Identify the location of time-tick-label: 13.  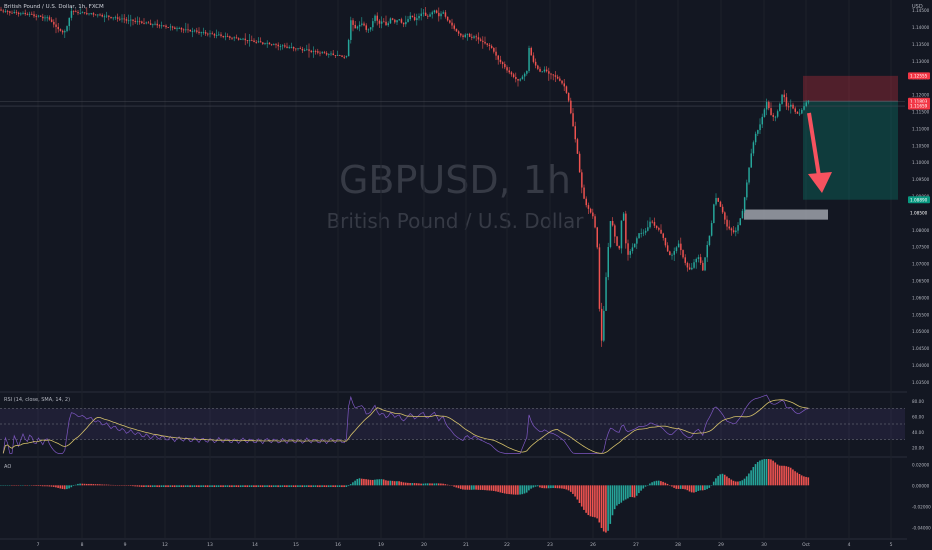
(210, 545).